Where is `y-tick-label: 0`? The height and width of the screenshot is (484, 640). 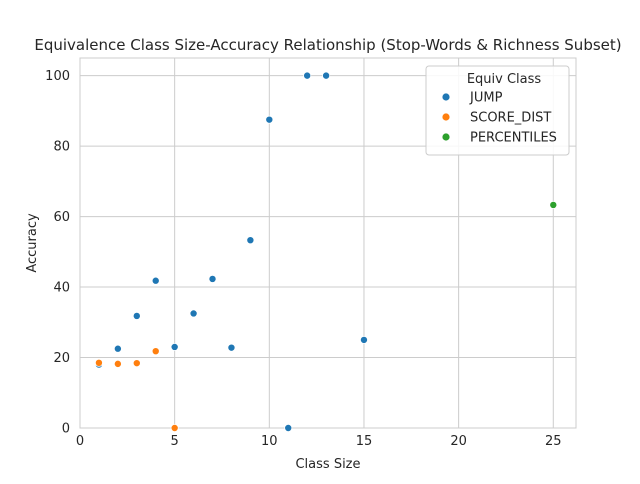
y-tick-label: 0 is located at coordinates (66, 429).